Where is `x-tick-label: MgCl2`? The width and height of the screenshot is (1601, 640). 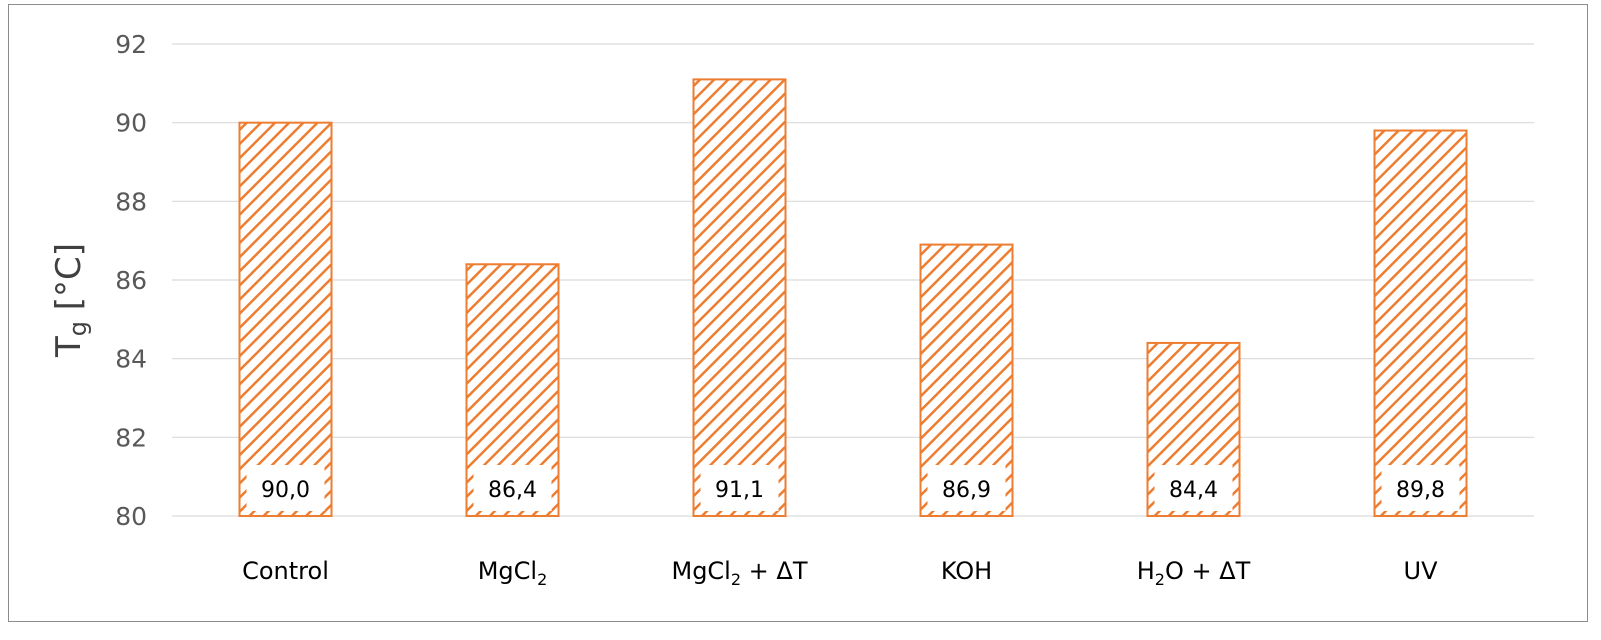
x-tick-label: MgCl2 is located at coordinates (513, 573).